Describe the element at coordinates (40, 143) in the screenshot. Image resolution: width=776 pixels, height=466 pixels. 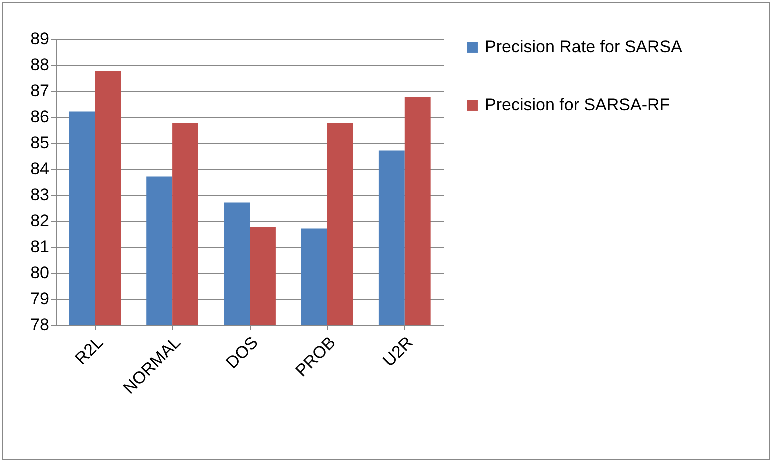
I see `y-tick-label: 85` at that location.